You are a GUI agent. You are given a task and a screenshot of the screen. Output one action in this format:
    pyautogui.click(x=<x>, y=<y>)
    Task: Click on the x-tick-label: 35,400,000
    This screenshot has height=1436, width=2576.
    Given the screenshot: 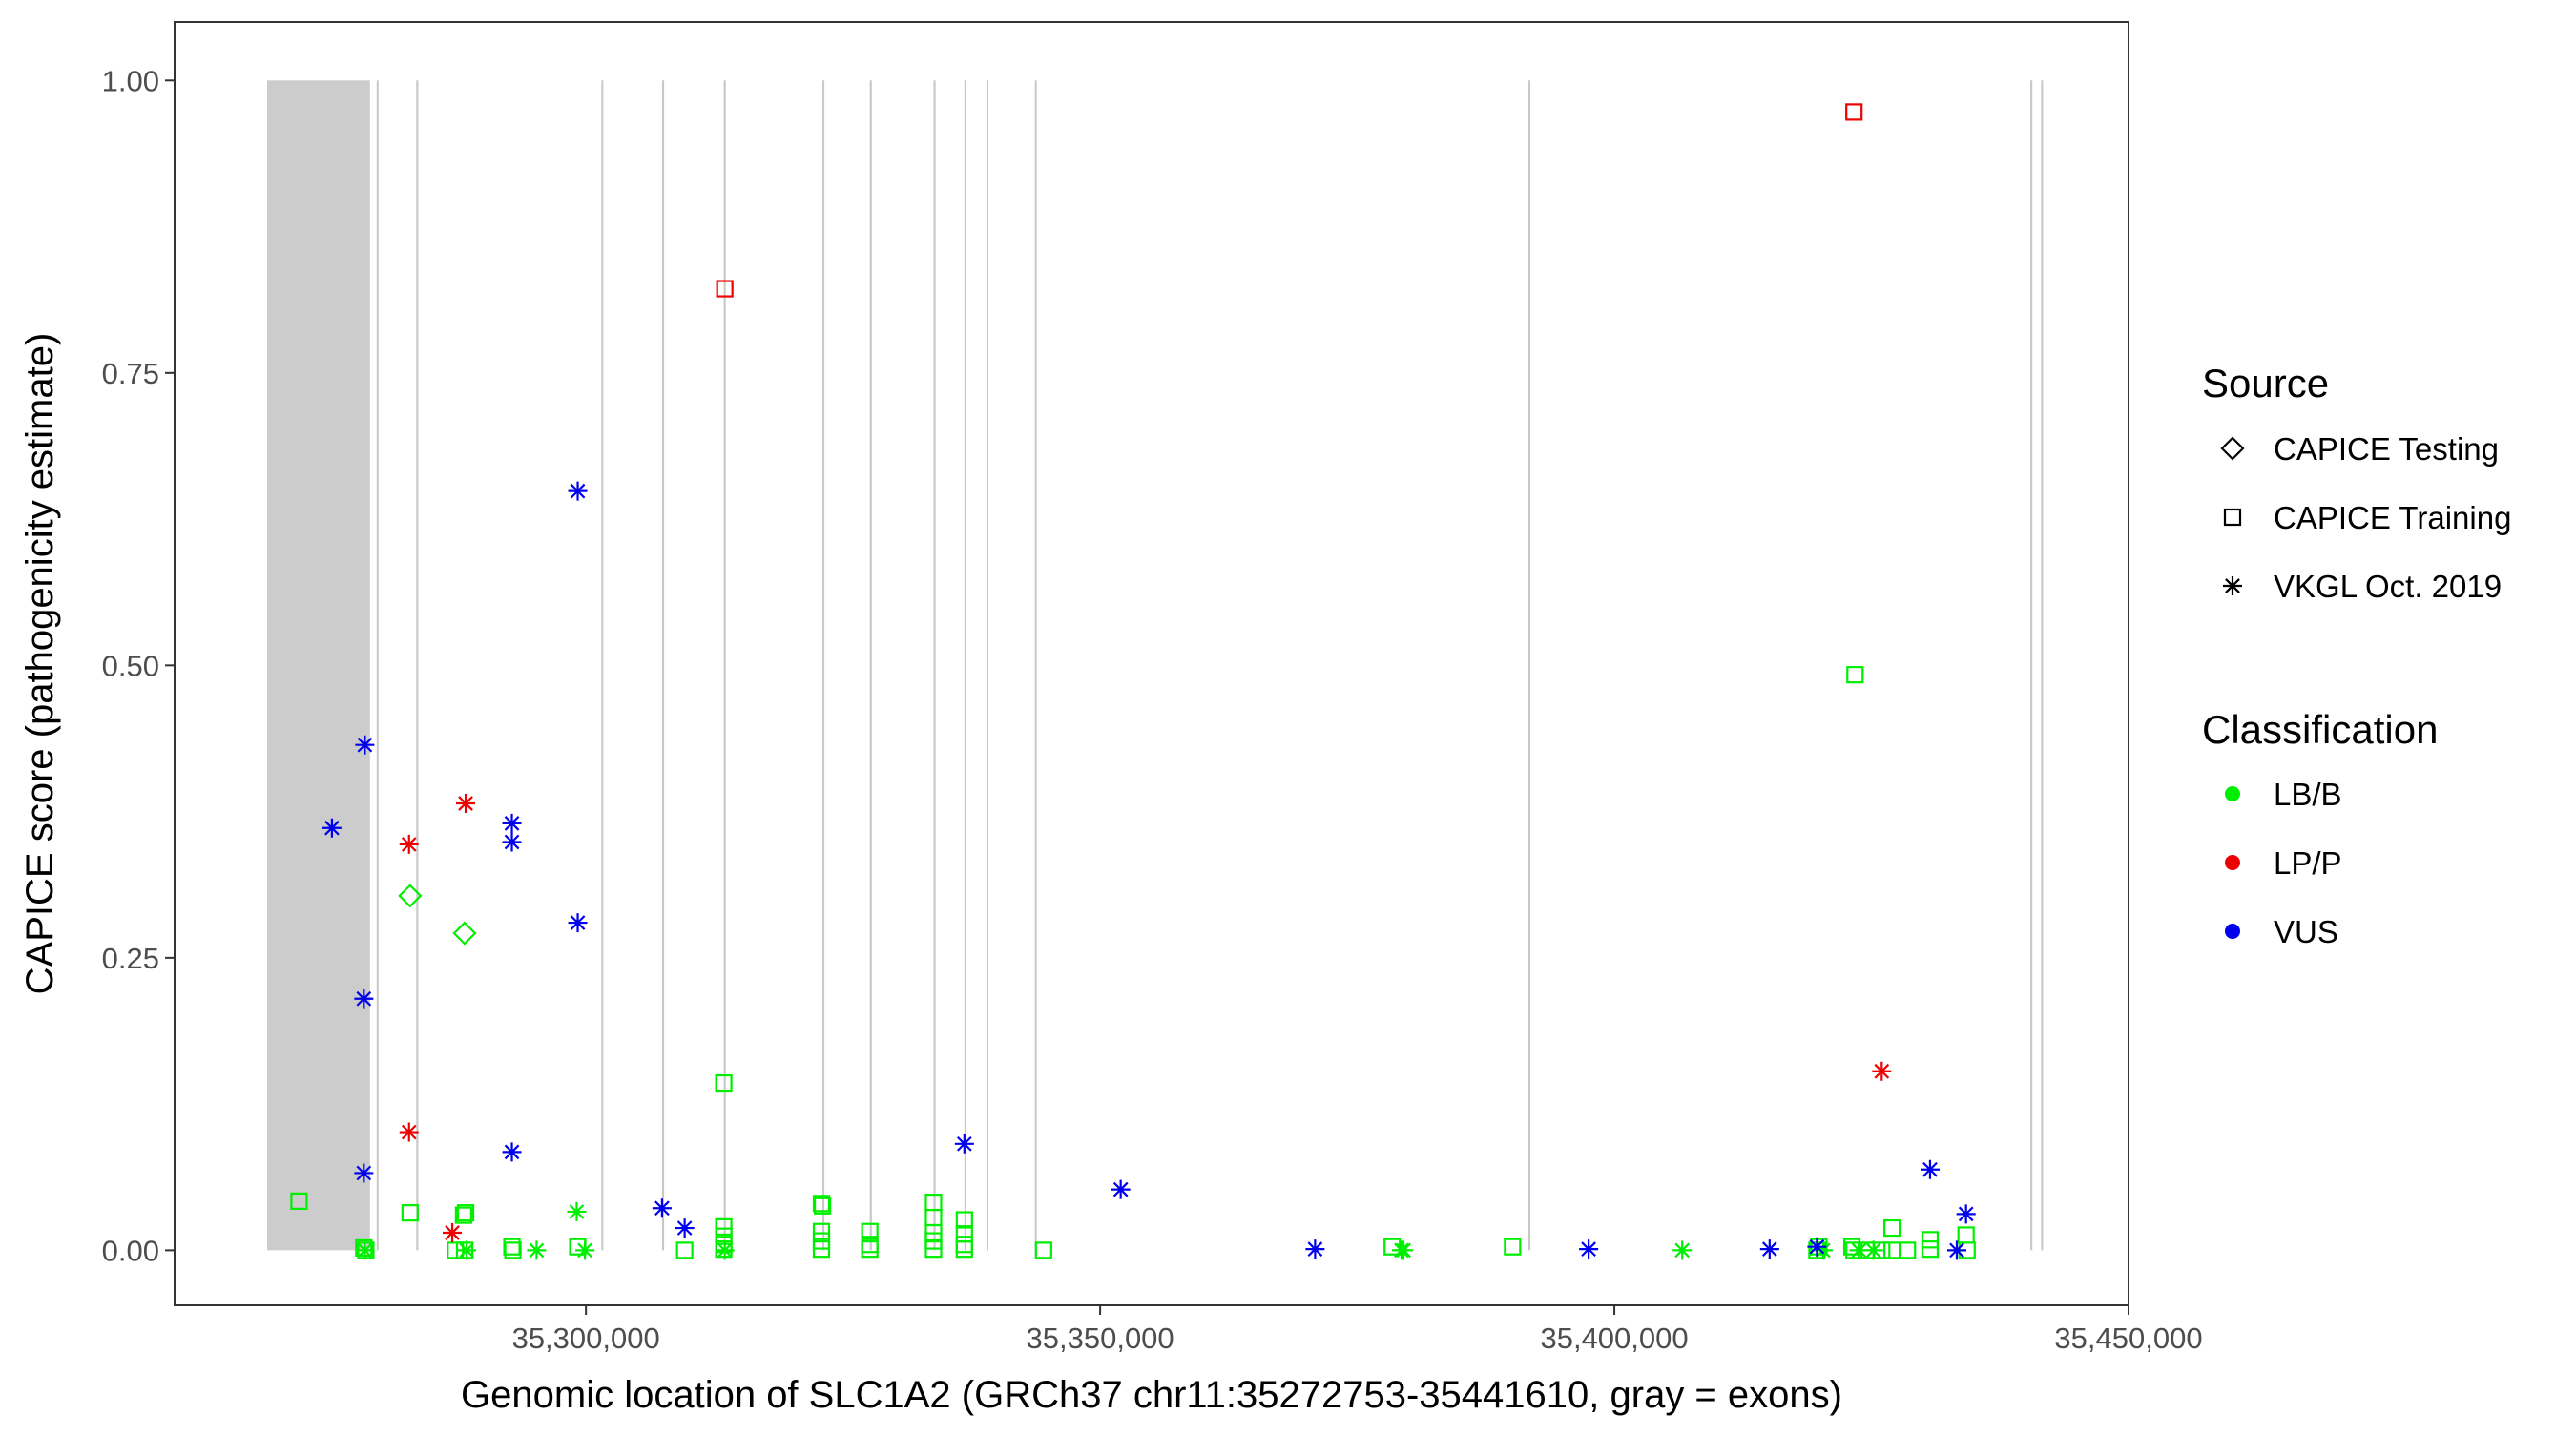 What is the action you would take?
    pyautogui.click(x=1614, y=1338)
    